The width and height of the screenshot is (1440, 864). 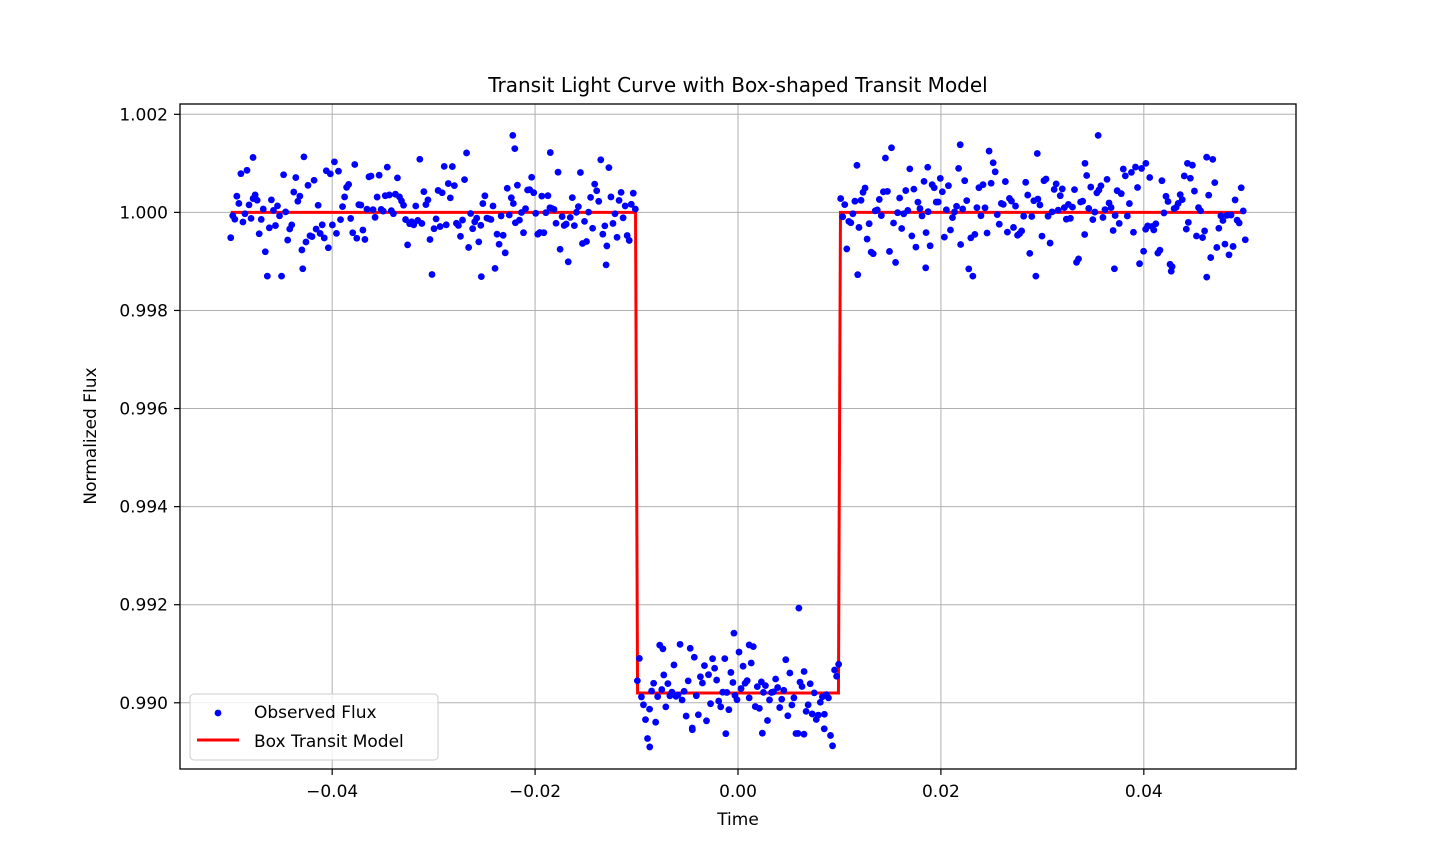 What do you see at coordinates (941, 792) in the screenshot?
I see `x-tick-label: 0.02` at bounding box center [941, 792].